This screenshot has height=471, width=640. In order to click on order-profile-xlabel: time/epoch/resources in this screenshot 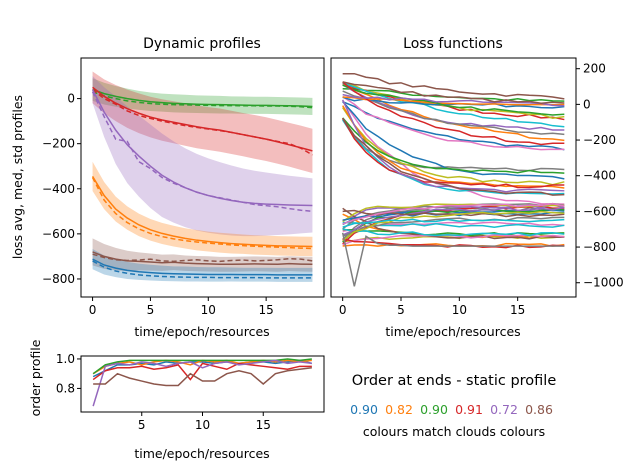, I will do `click(201, 453)`.